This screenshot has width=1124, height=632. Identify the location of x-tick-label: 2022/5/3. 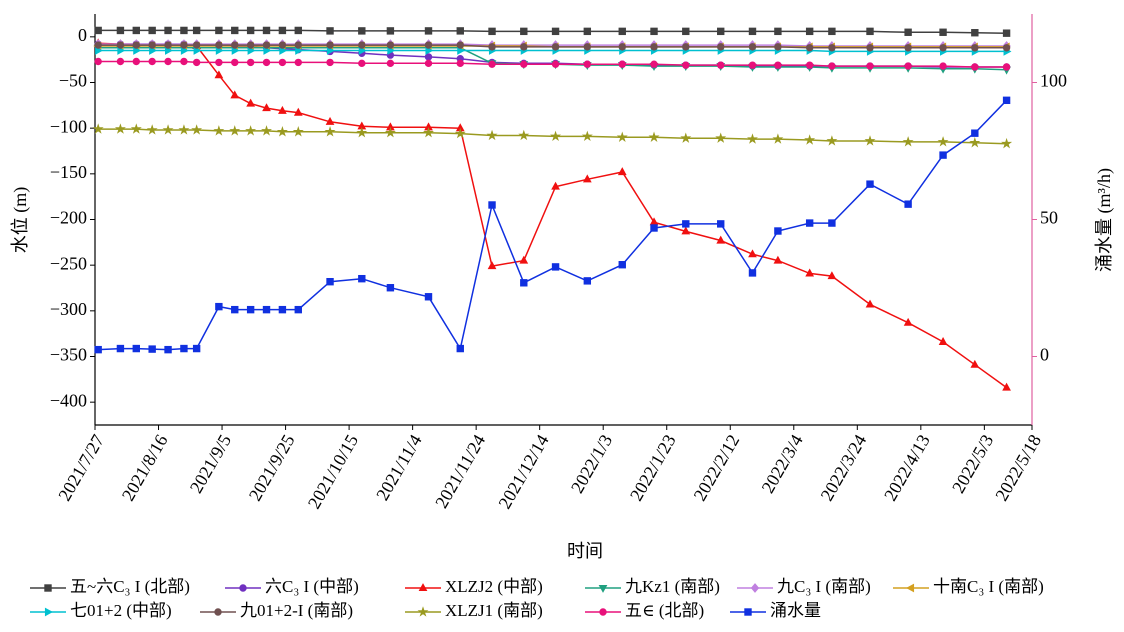
(972, 463).